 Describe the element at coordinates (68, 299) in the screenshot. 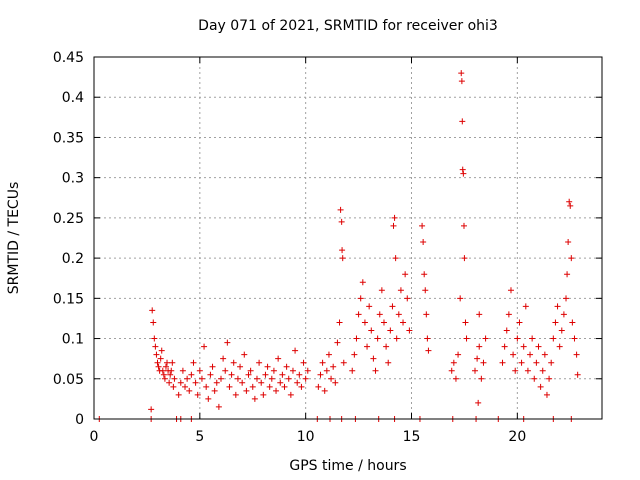

I see `y-tick-label: 0.15` at that location.